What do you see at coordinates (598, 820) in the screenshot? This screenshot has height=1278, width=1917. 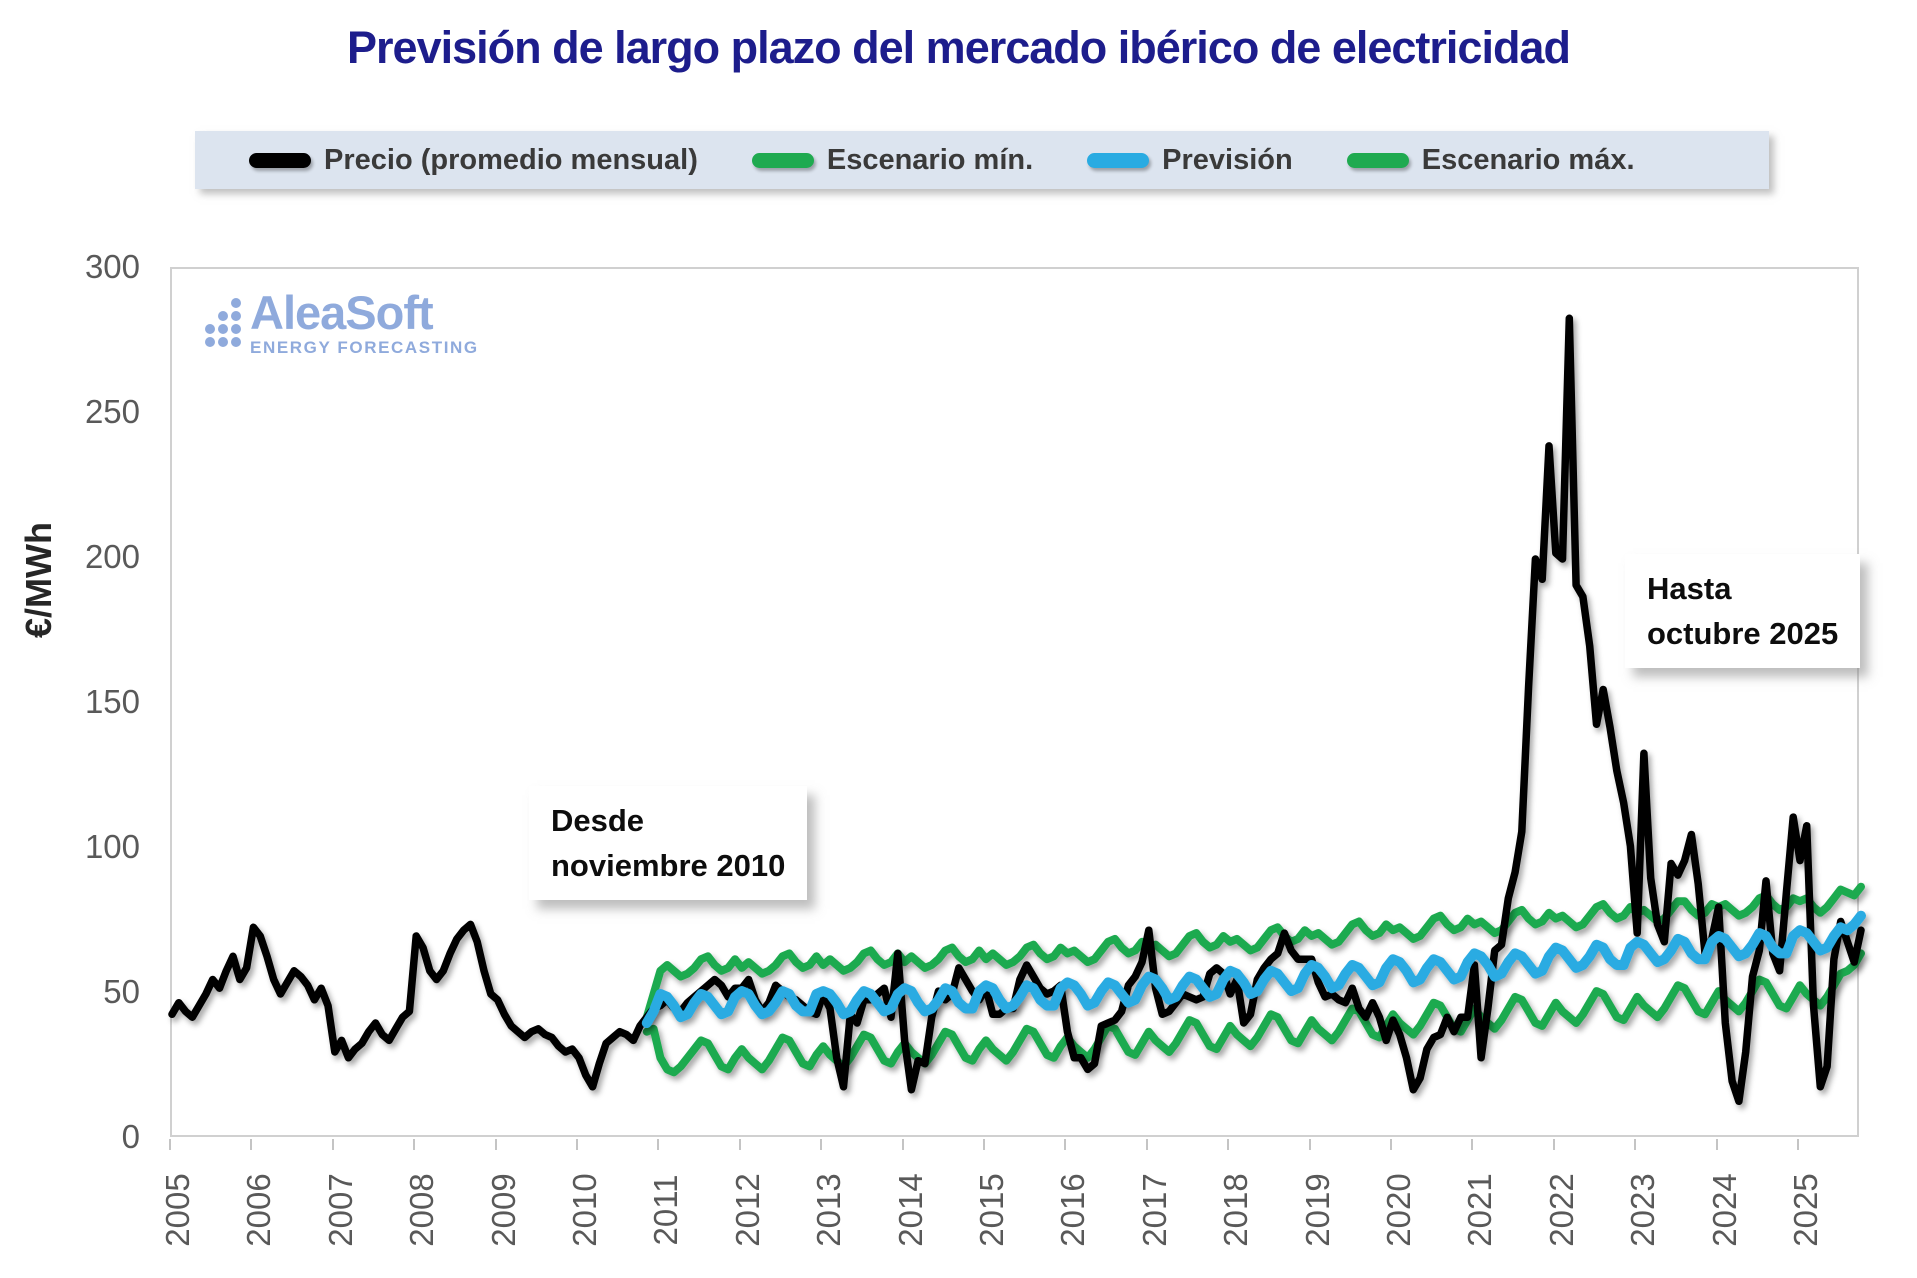 I see `annotation-line: Desde` at bounding box center [598, 820].